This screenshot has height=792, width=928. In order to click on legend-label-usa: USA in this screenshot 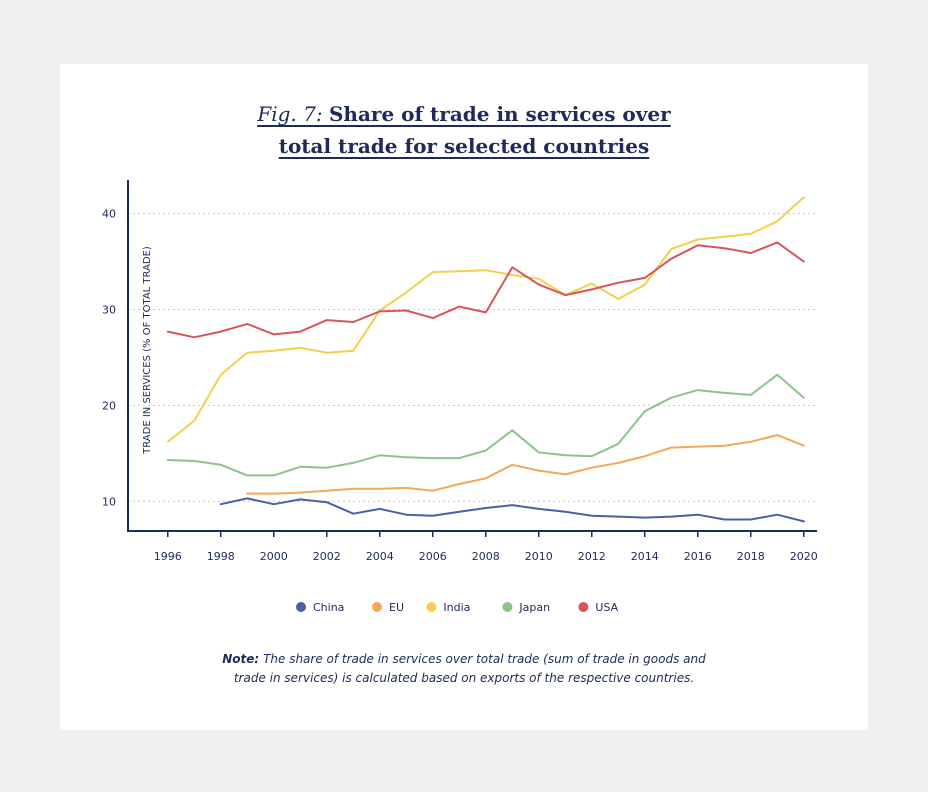, I will do `click(606, 607)`.